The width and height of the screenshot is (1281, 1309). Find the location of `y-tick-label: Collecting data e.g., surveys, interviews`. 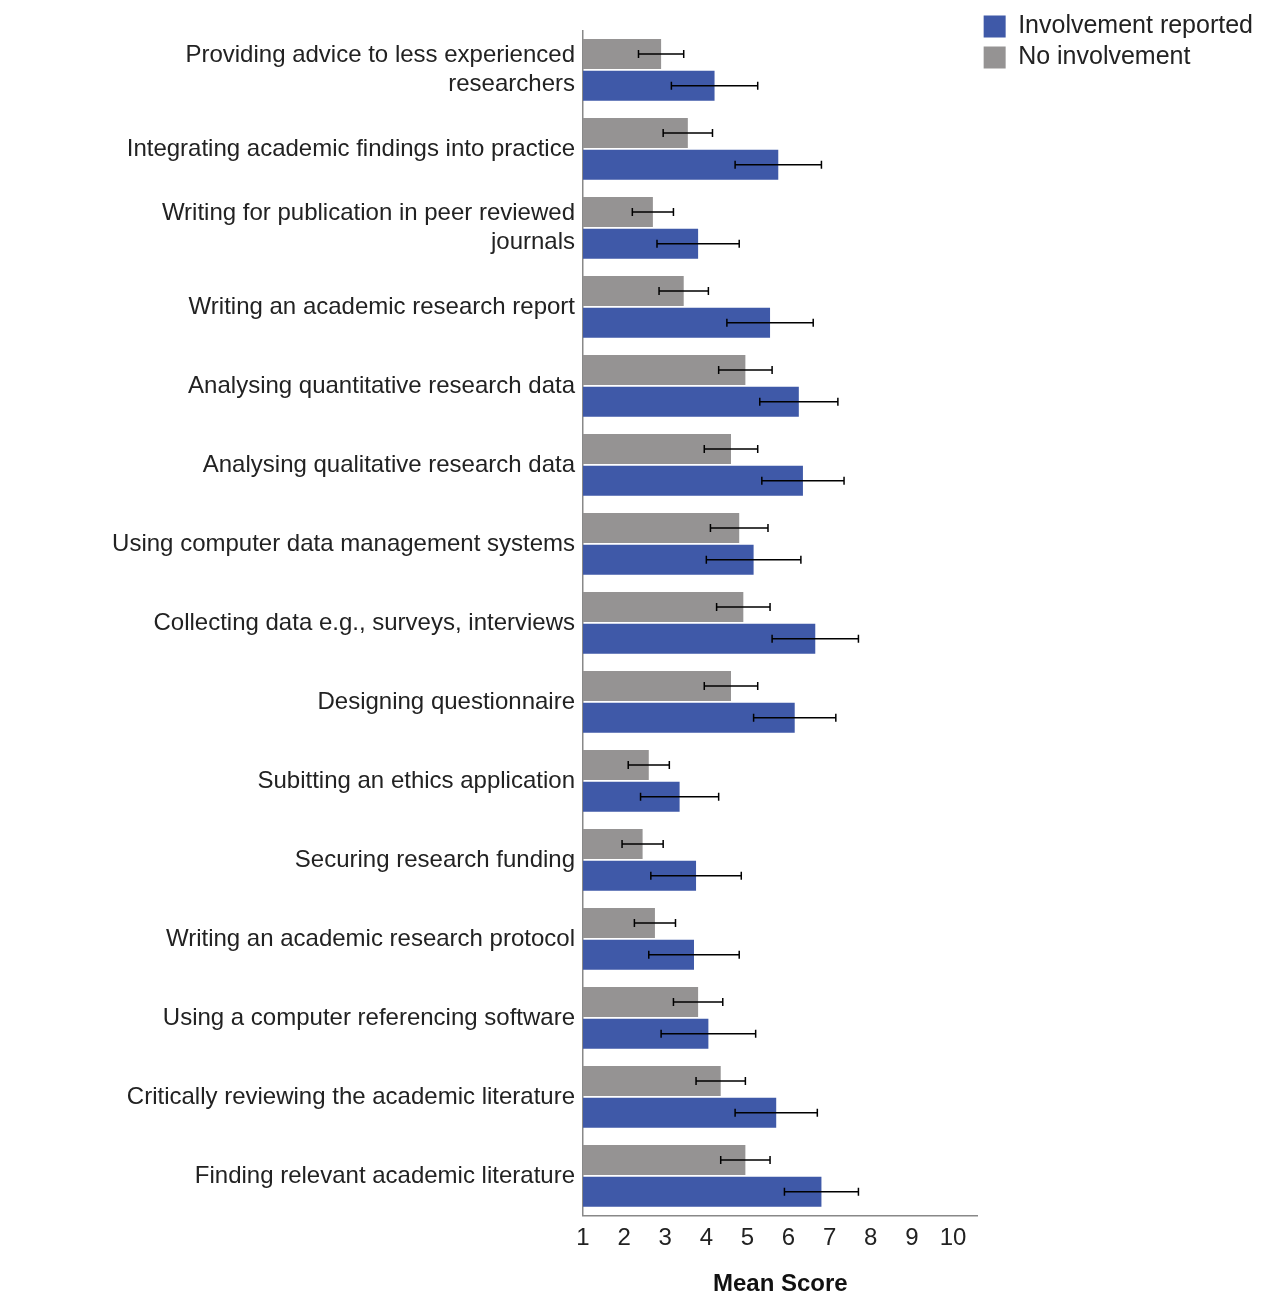

y-tick-label: Collecting data e.g., surveys, interviews is located at coordinates (364, 621).